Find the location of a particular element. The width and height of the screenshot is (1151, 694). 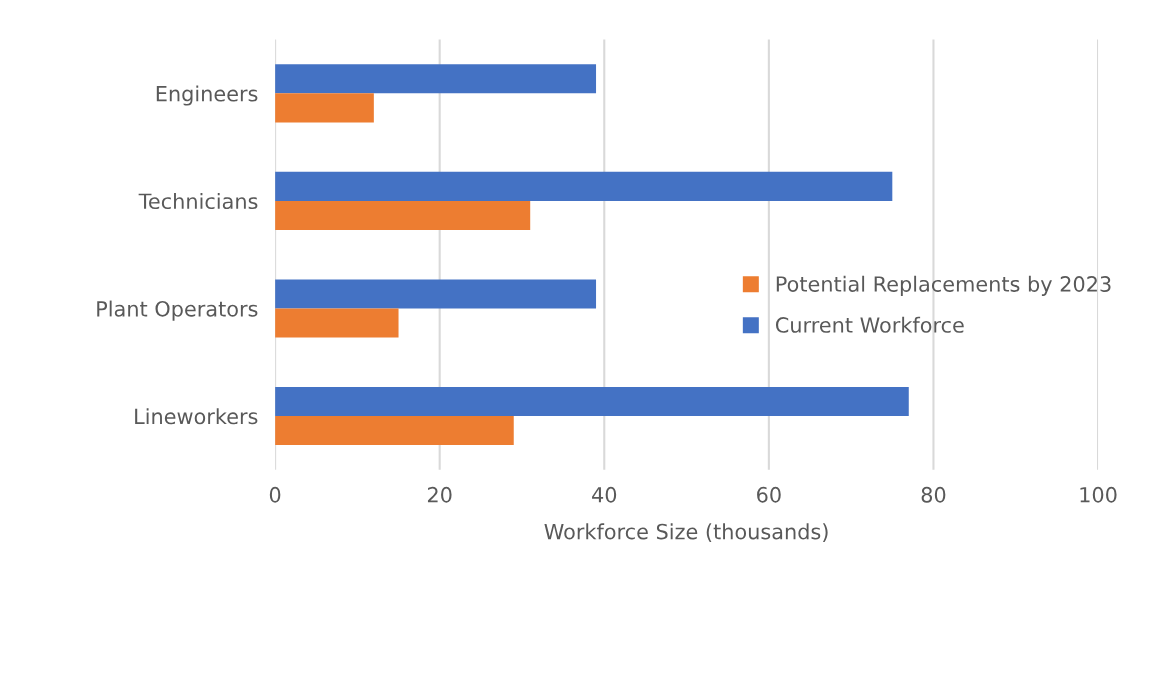

x-tick-label: 20 is located at coordinates (439, 494).